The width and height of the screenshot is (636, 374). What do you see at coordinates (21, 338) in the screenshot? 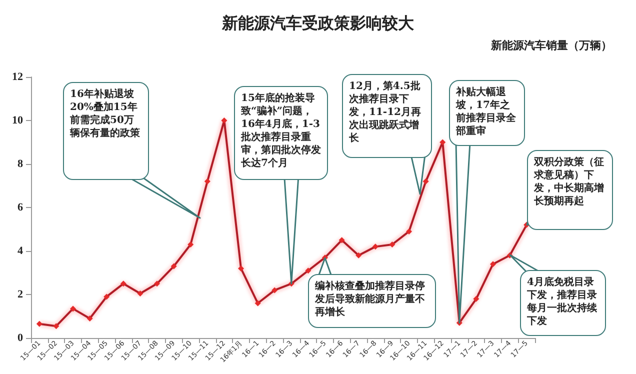
I see `y-tick-label: 0` at bounding box center [21, 338].